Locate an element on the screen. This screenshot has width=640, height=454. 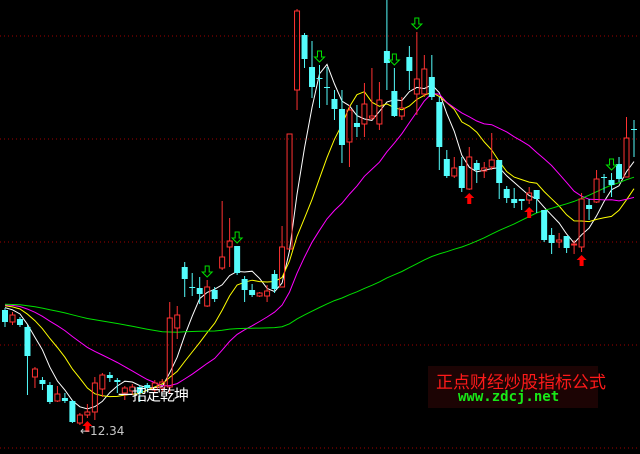
low-price-marker: ←12.34 is located at coordinates (102, 431).